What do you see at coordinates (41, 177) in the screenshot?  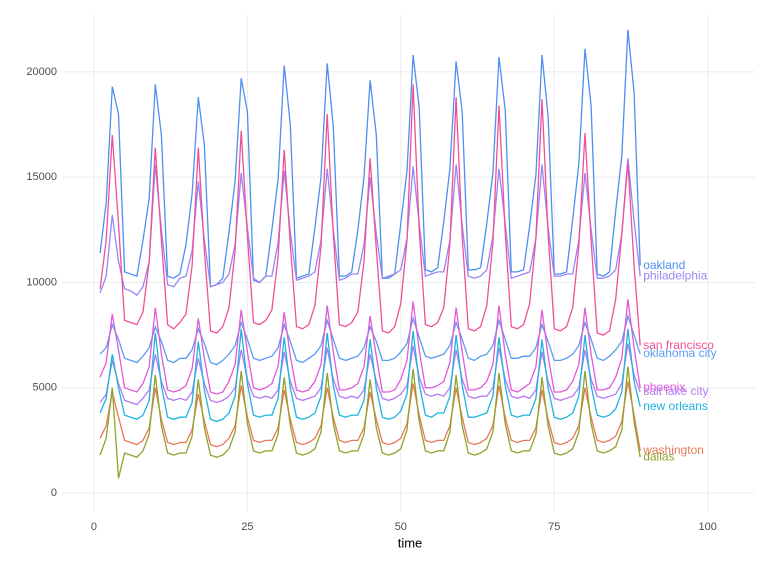 I see `y-tick-label: 15000` at bounding box center [41, 177].